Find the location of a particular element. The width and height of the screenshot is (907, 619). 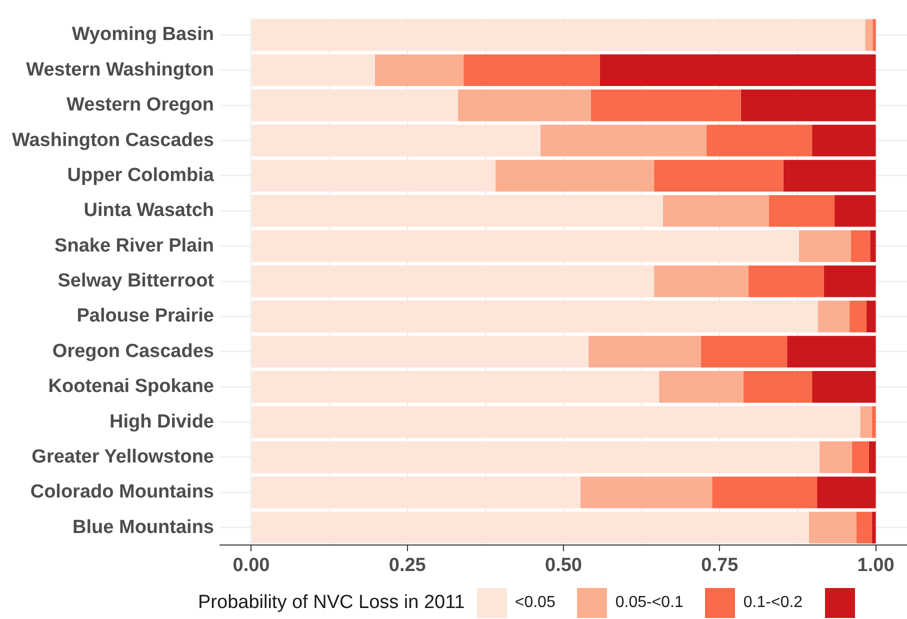

x-tick-label: 0.75 is located at coordinates (720, 565).